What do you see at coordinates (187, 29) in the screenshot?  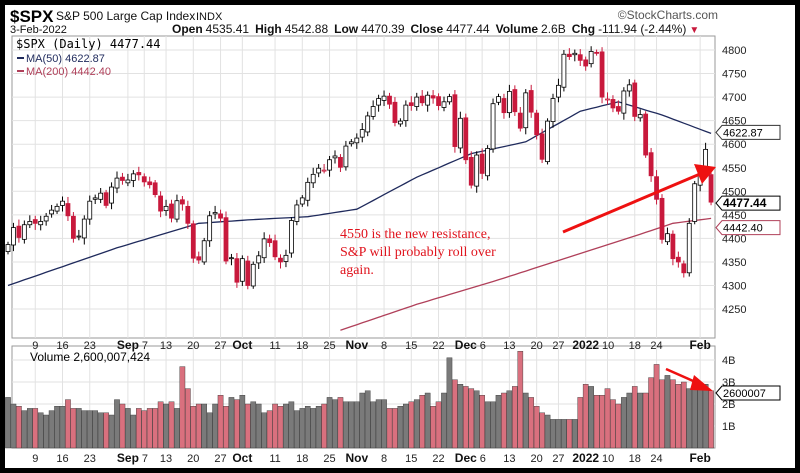 I see `quote-open-label: Open` at bounding box center [187, 29].